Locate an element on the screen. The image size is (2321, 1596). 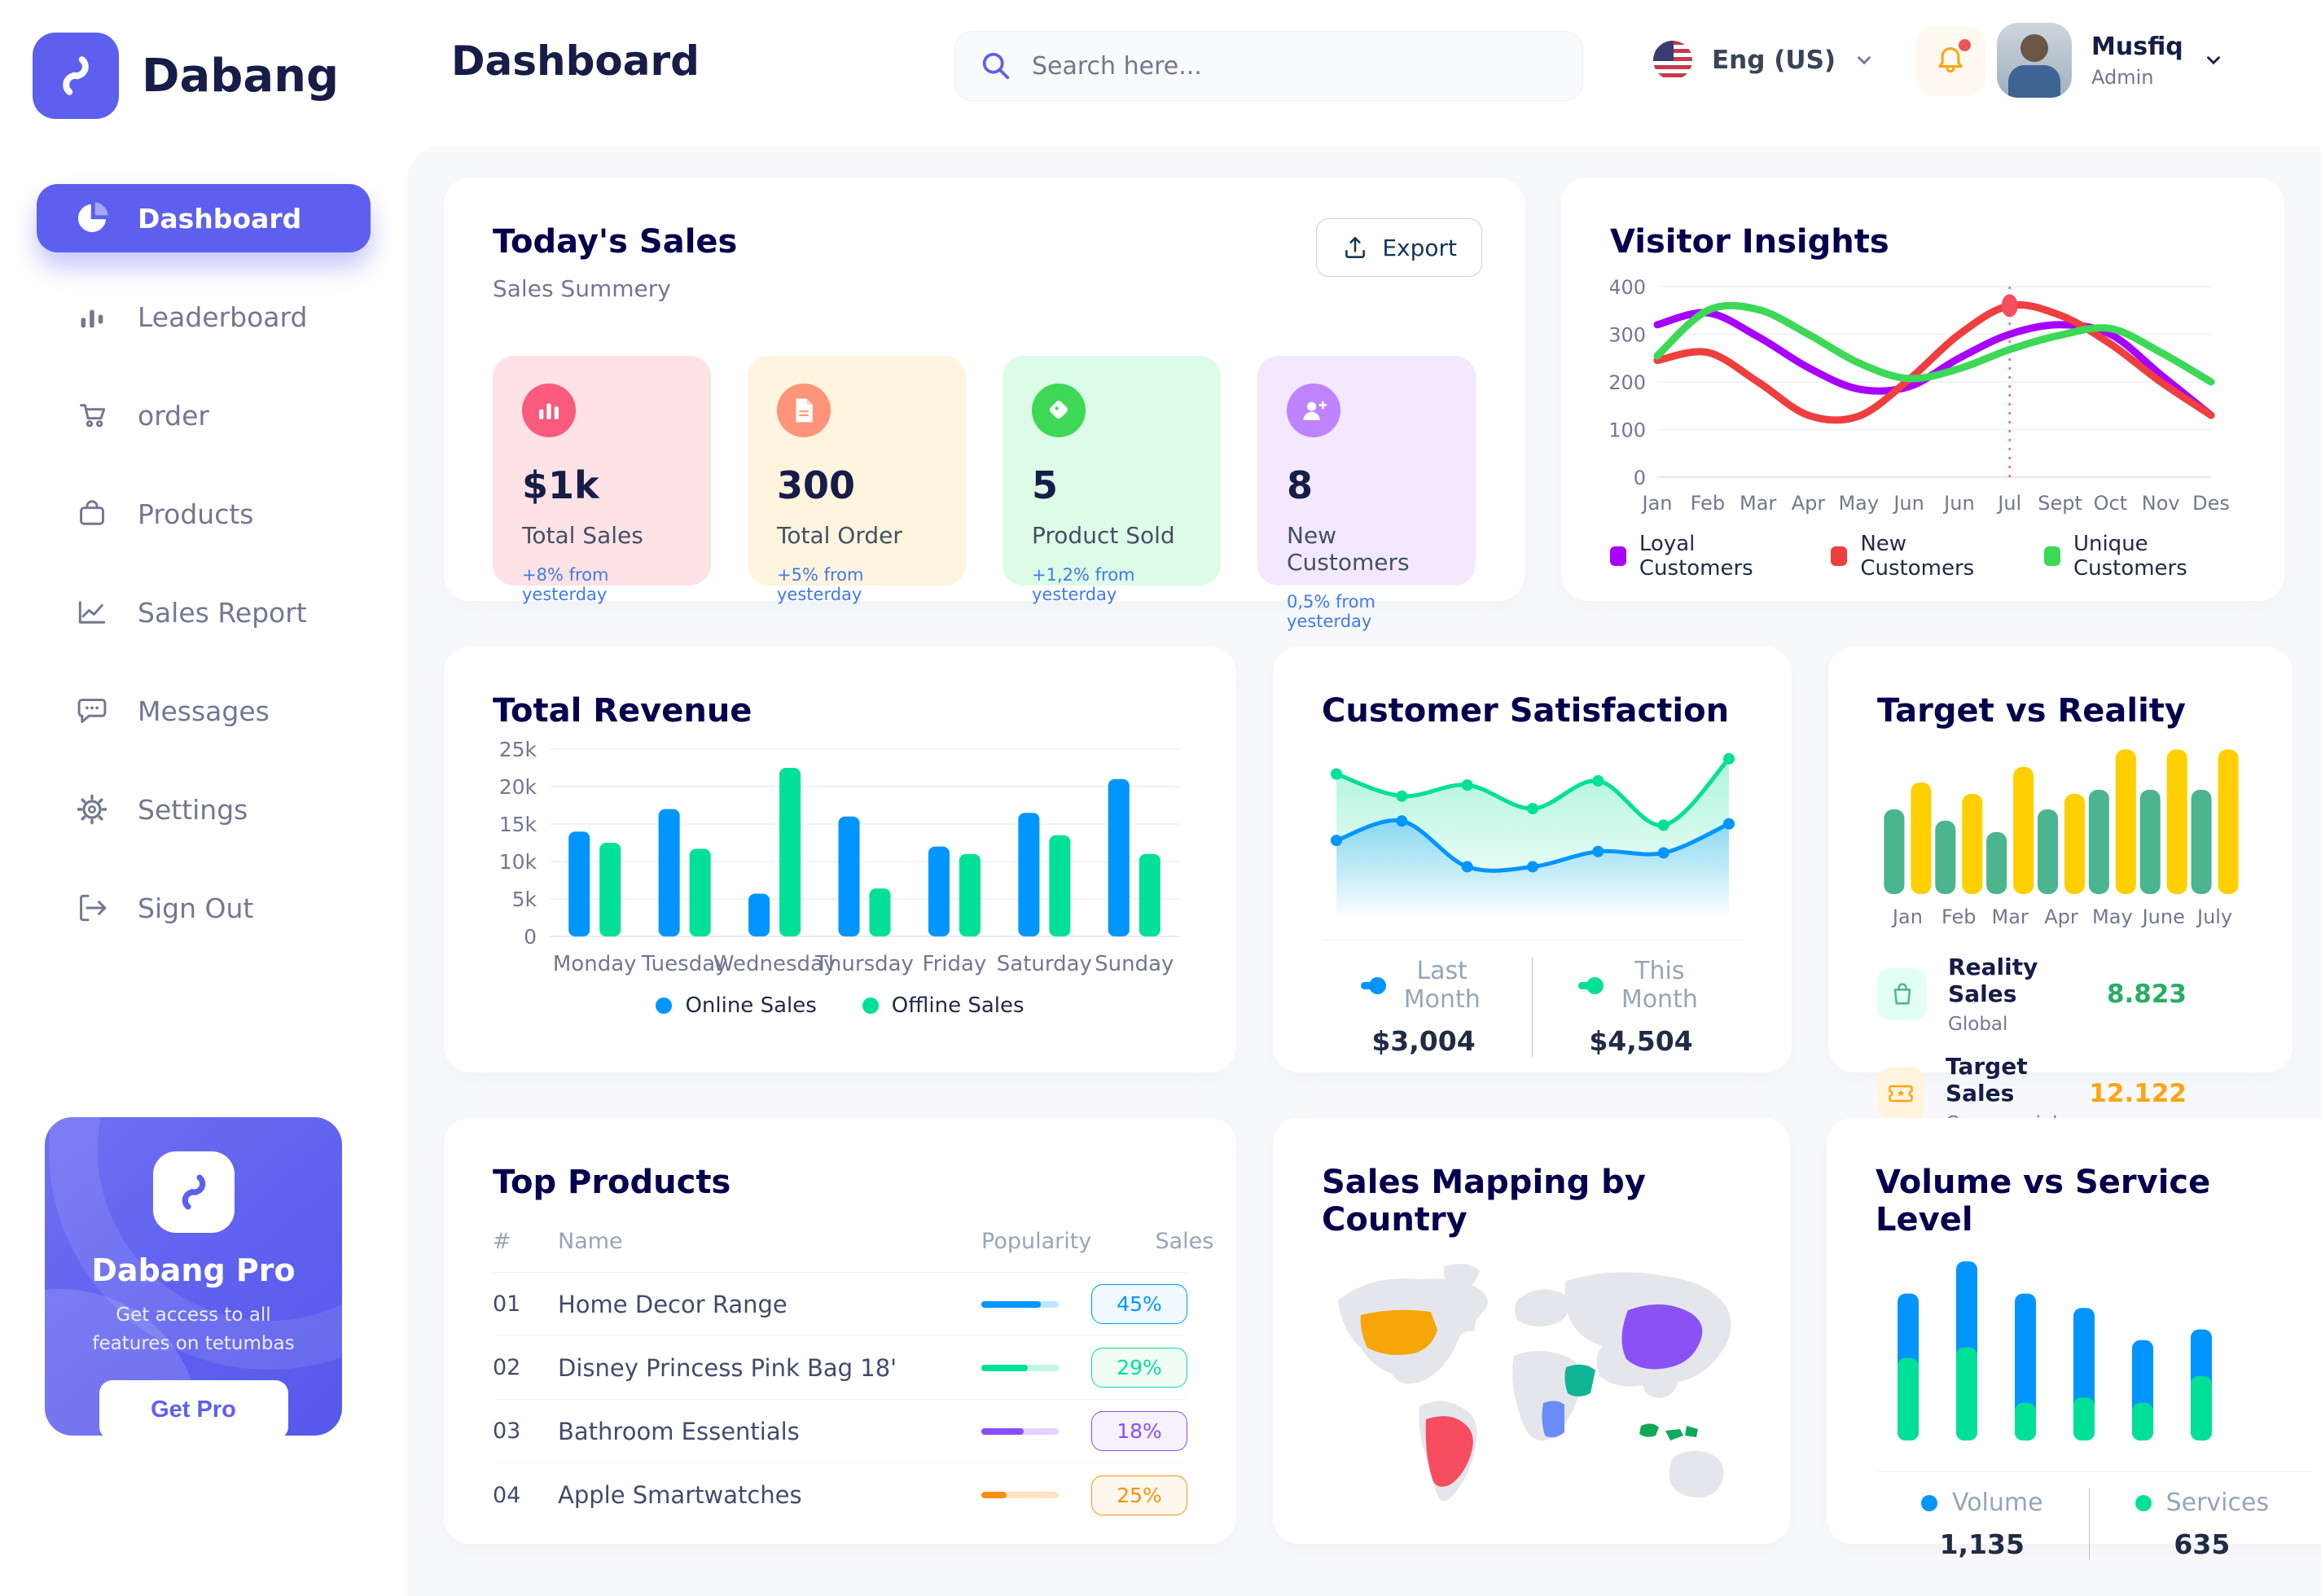
legend-label: Volume is located at coordinates (1997, 1503).